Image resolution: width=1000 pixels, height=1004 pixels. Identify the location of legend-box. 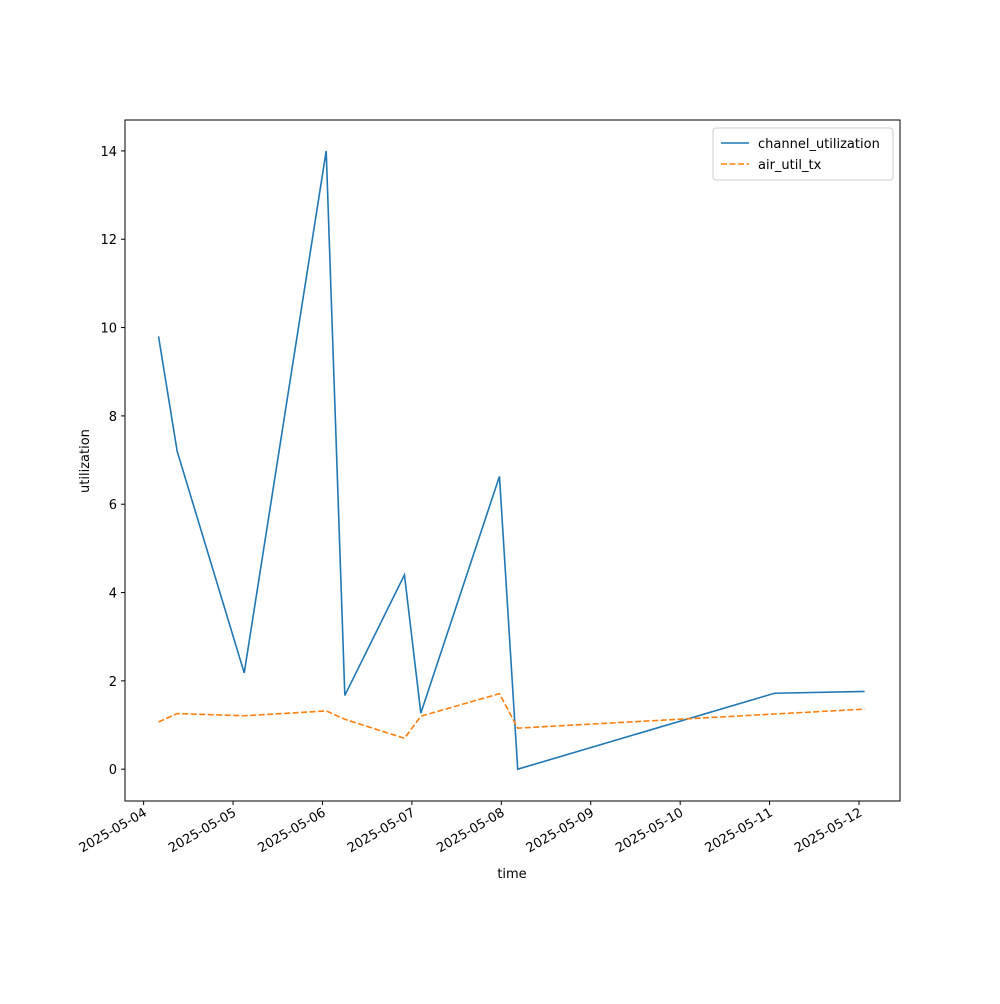
(803, 154).